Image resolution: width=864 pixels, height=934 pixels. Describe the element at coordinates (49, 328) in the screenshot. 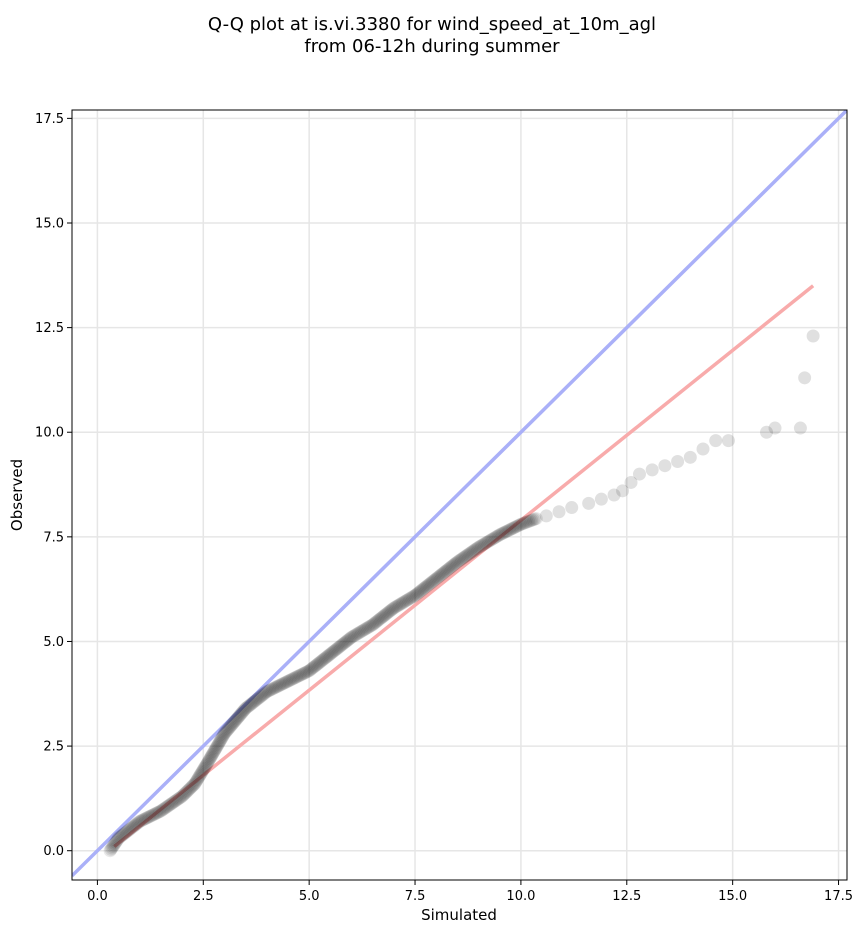

I see `y-tick-label: 12.5` at that location.